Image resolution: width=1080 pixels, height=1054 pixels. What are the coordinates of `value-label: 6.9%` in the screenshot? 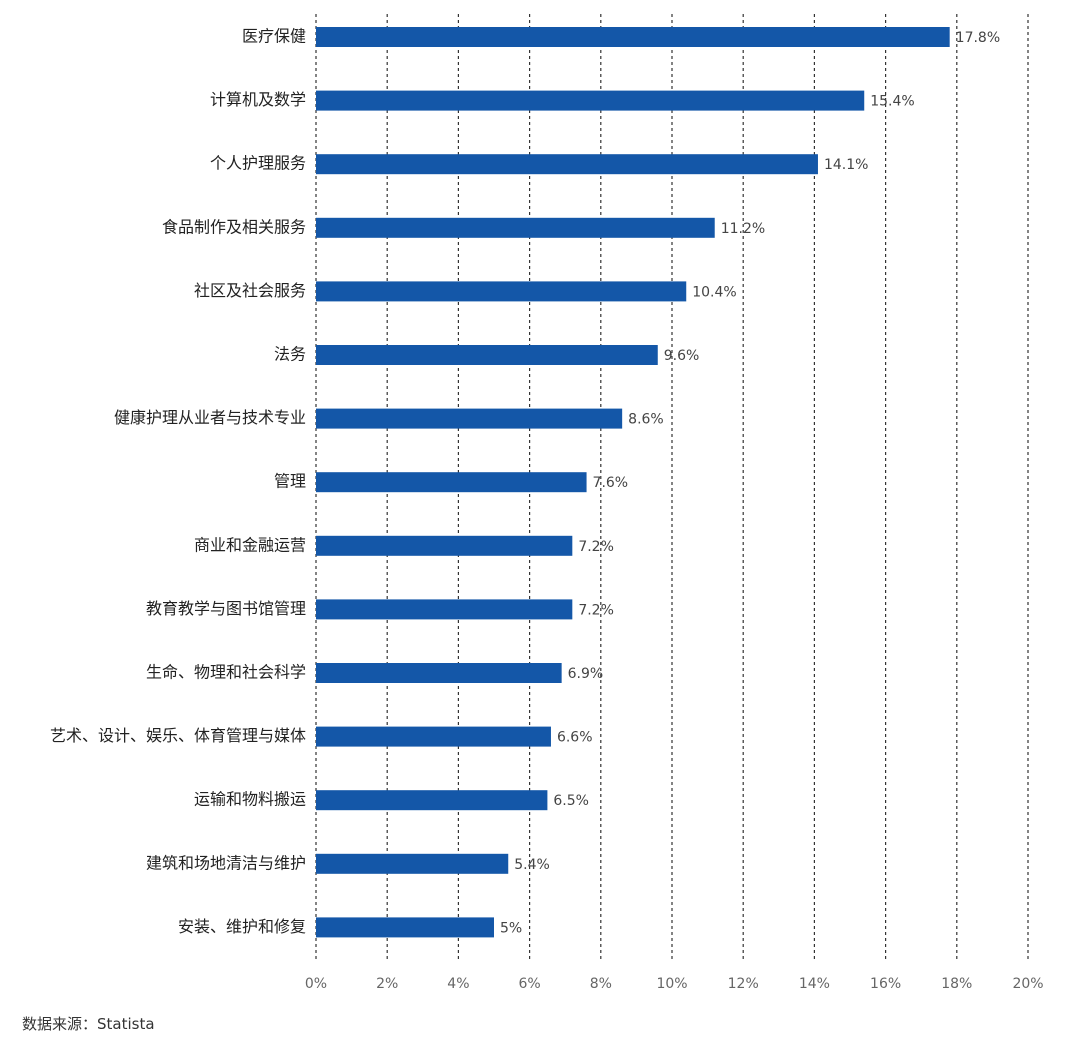 It's located at (586, 674).